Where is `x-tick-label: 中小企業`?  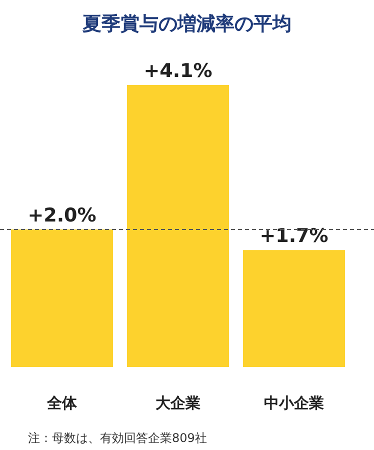
x-tick-label: 中小企業 is located at coordinates (294, 403).